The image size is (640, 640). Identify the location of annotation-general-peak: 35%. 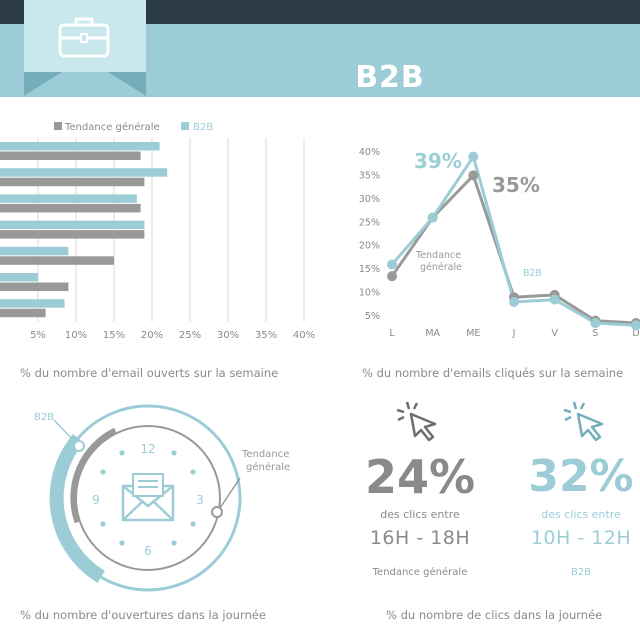
(516, 185).